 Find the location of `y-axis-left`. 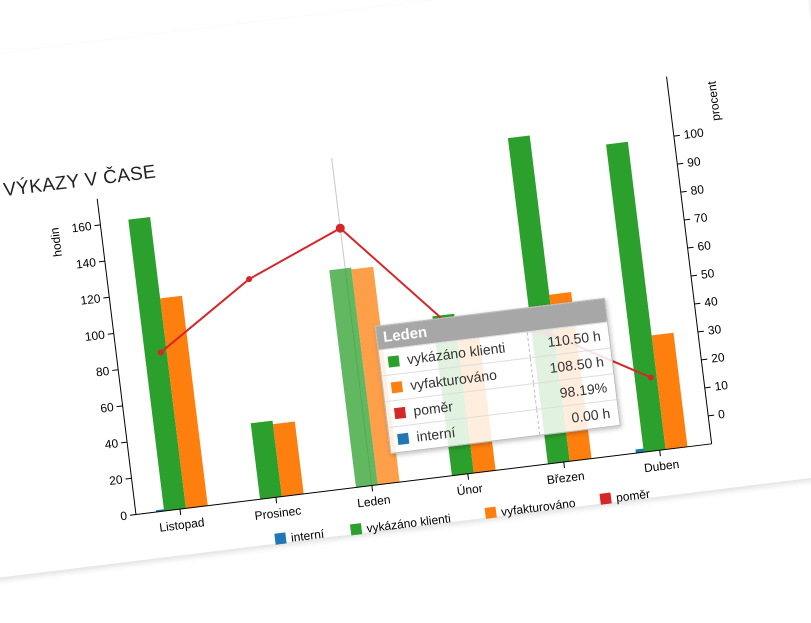

y-axis-left is located at coordinates (116, 356).